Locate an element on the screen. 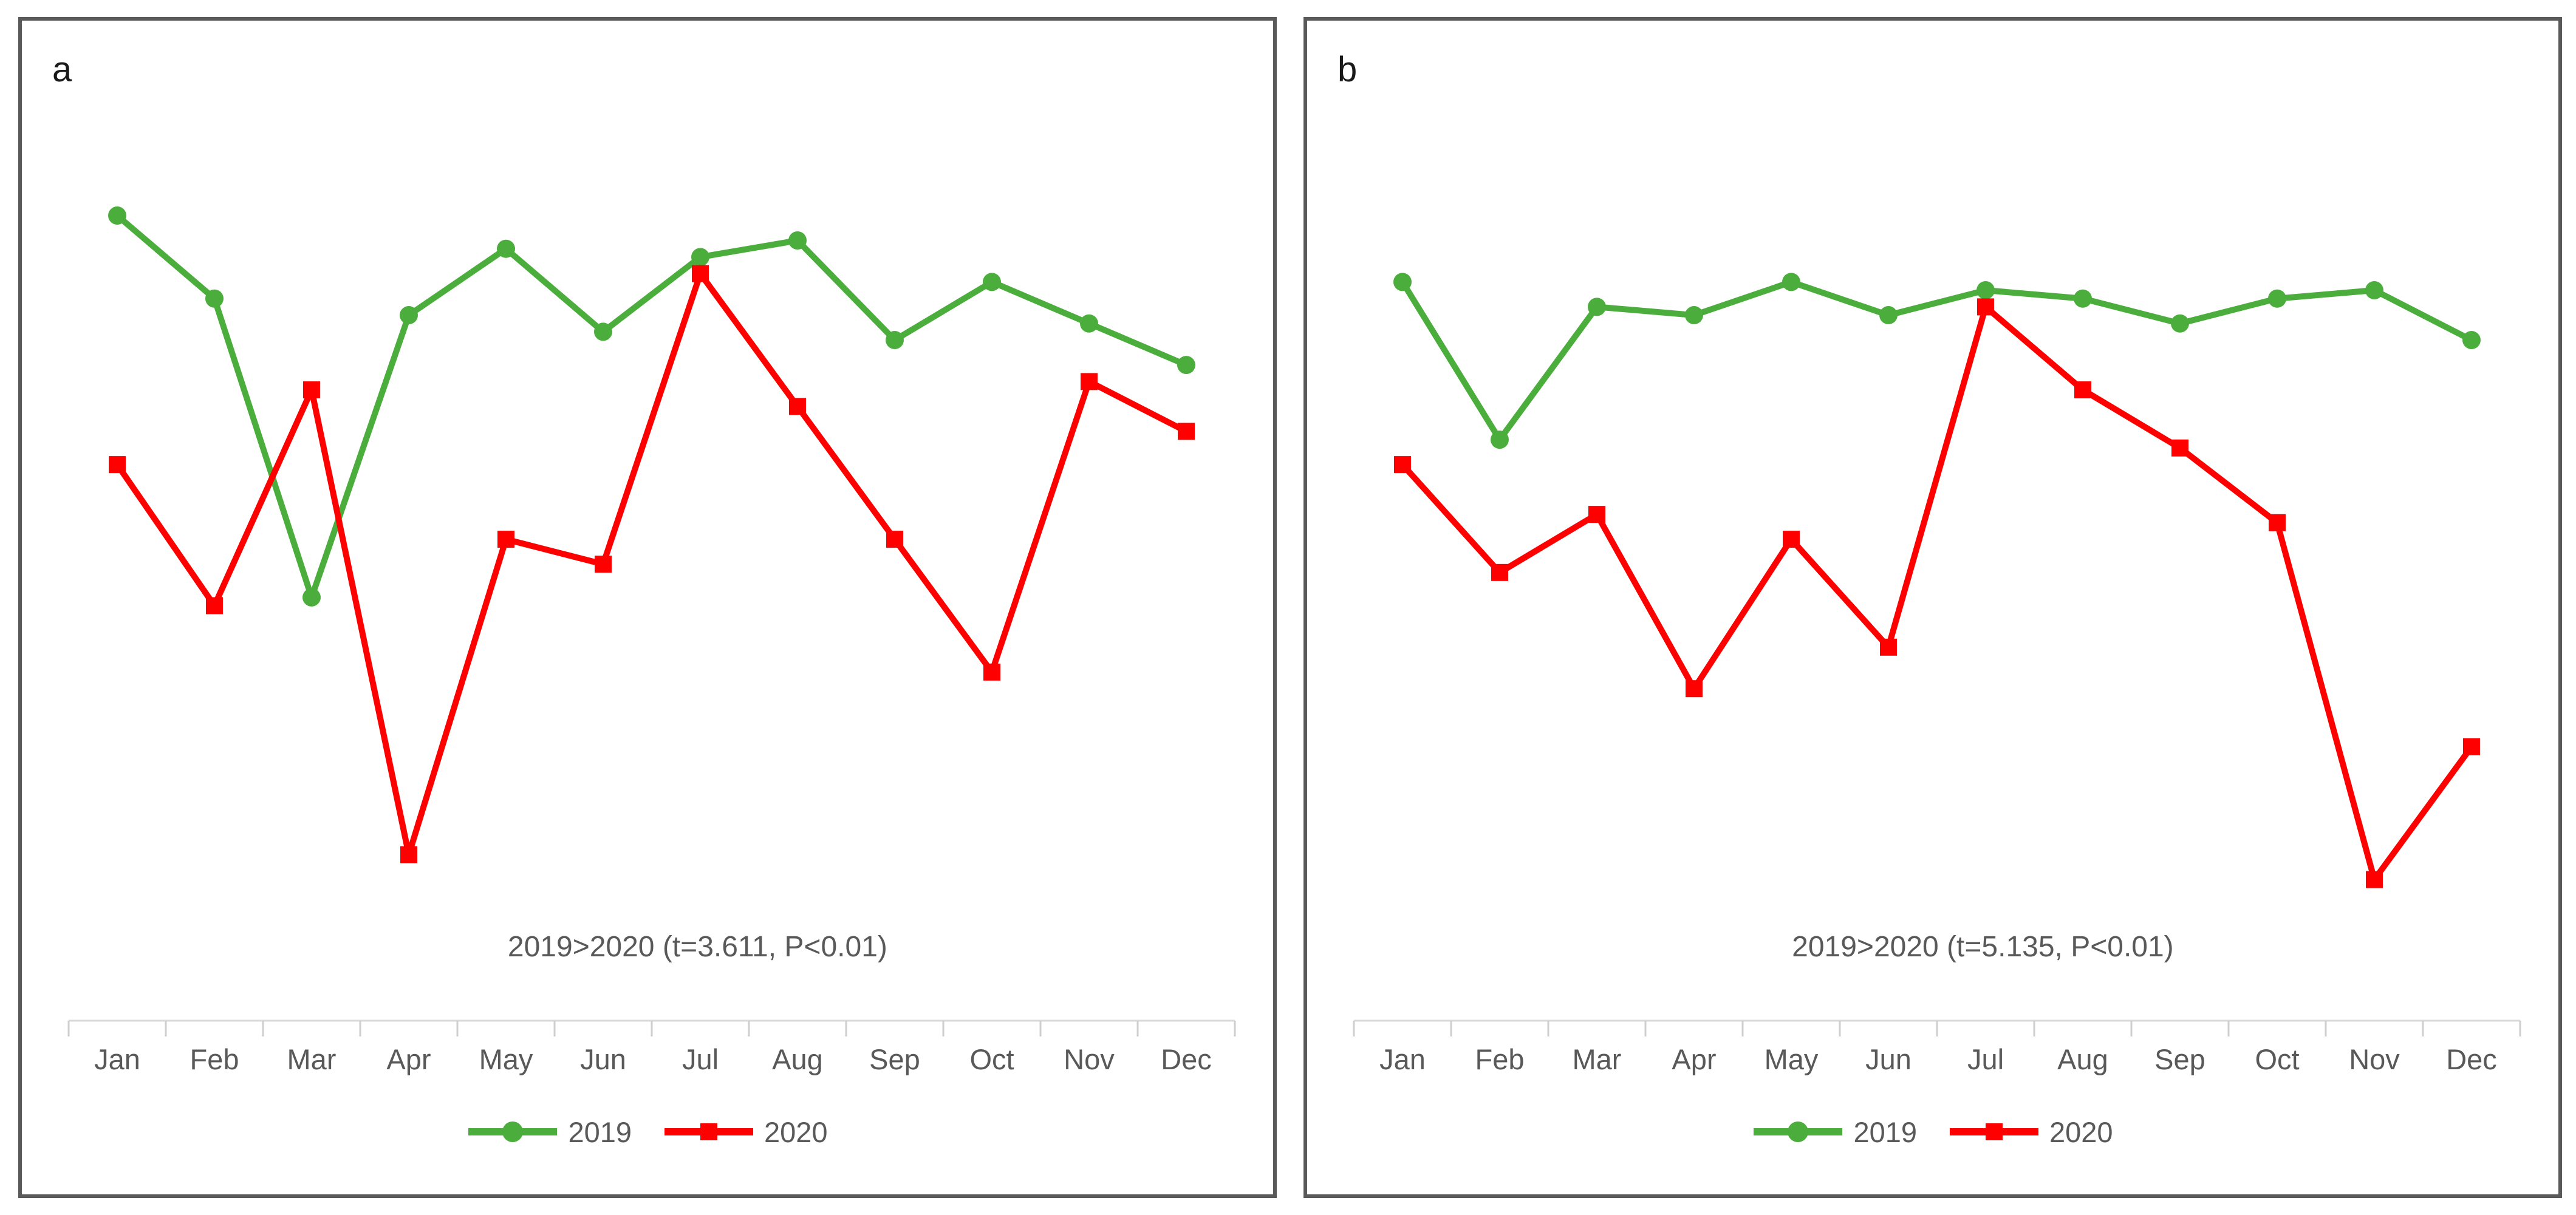 The height and width of the screenshot is (1215, 2576). legend-b: 2019 2020 is located at coordinates (1932, 1132).